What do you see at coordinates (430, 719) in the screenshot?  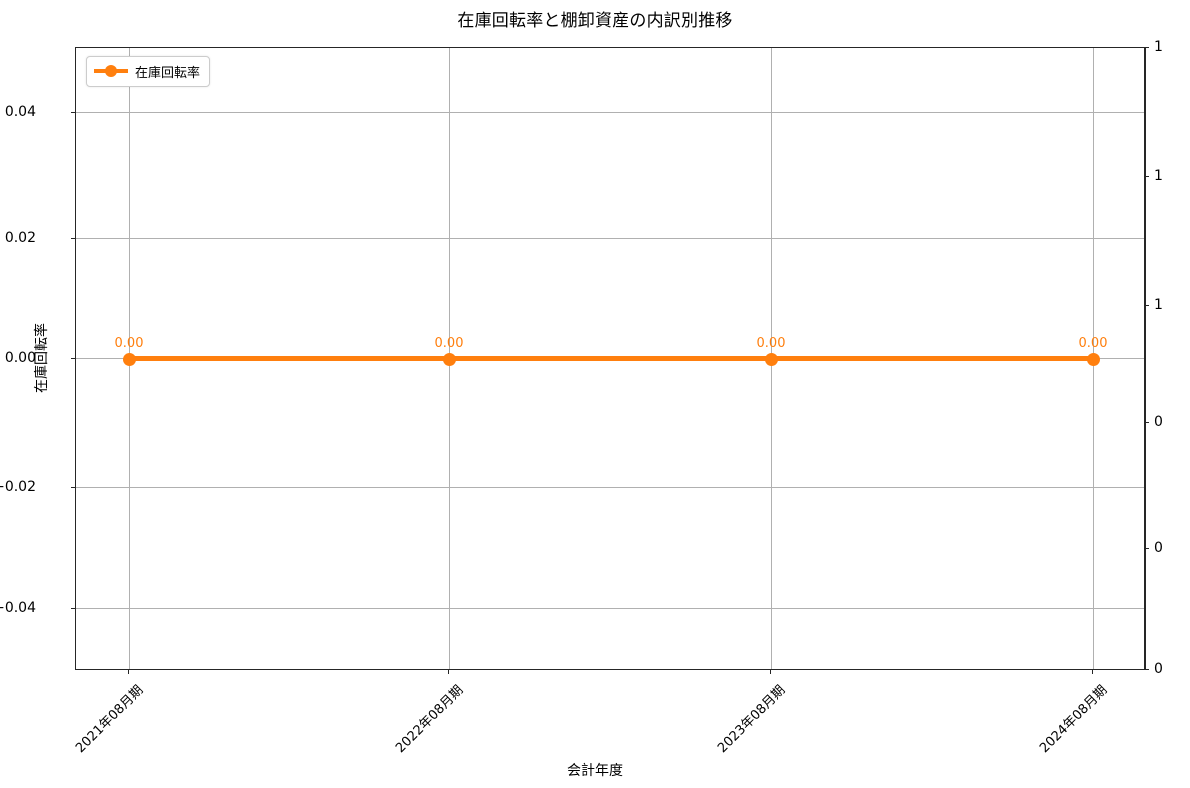 I see `x-tick-label: 2022年08月期` at bounding box center [430, 719].